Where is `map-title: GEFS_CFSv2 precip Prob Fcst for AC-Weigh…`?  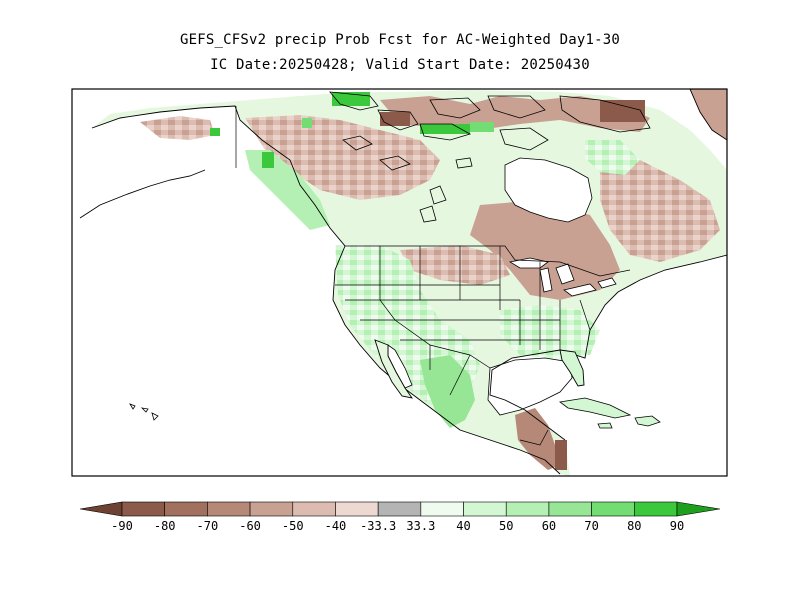
map-title: GEFS_CFSv2 precip Prob Fcst for AC-Weigh… is located at coordinates (400, 40).